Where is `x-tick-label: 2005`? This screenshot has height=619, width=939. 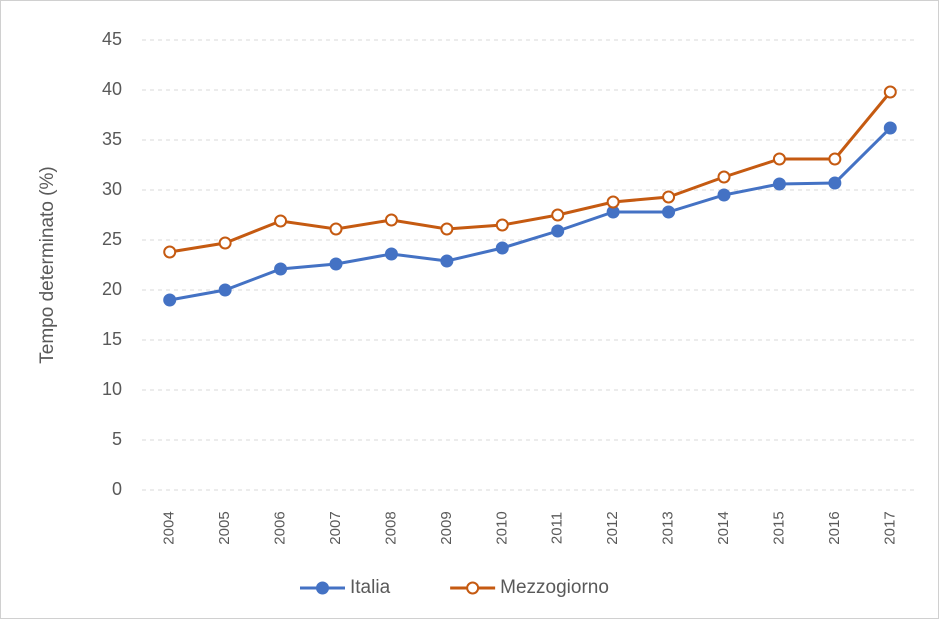 x-tick-label: 2005 is located at coordinates (224, 527).